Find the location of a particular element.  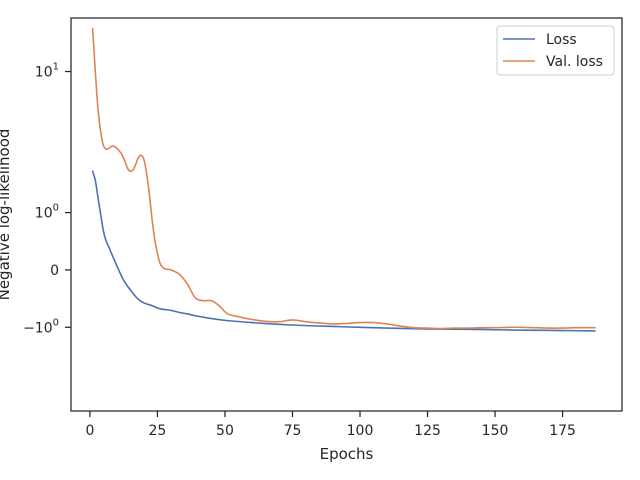

y-tick-base: −10 is located at coordinates (38, 328).